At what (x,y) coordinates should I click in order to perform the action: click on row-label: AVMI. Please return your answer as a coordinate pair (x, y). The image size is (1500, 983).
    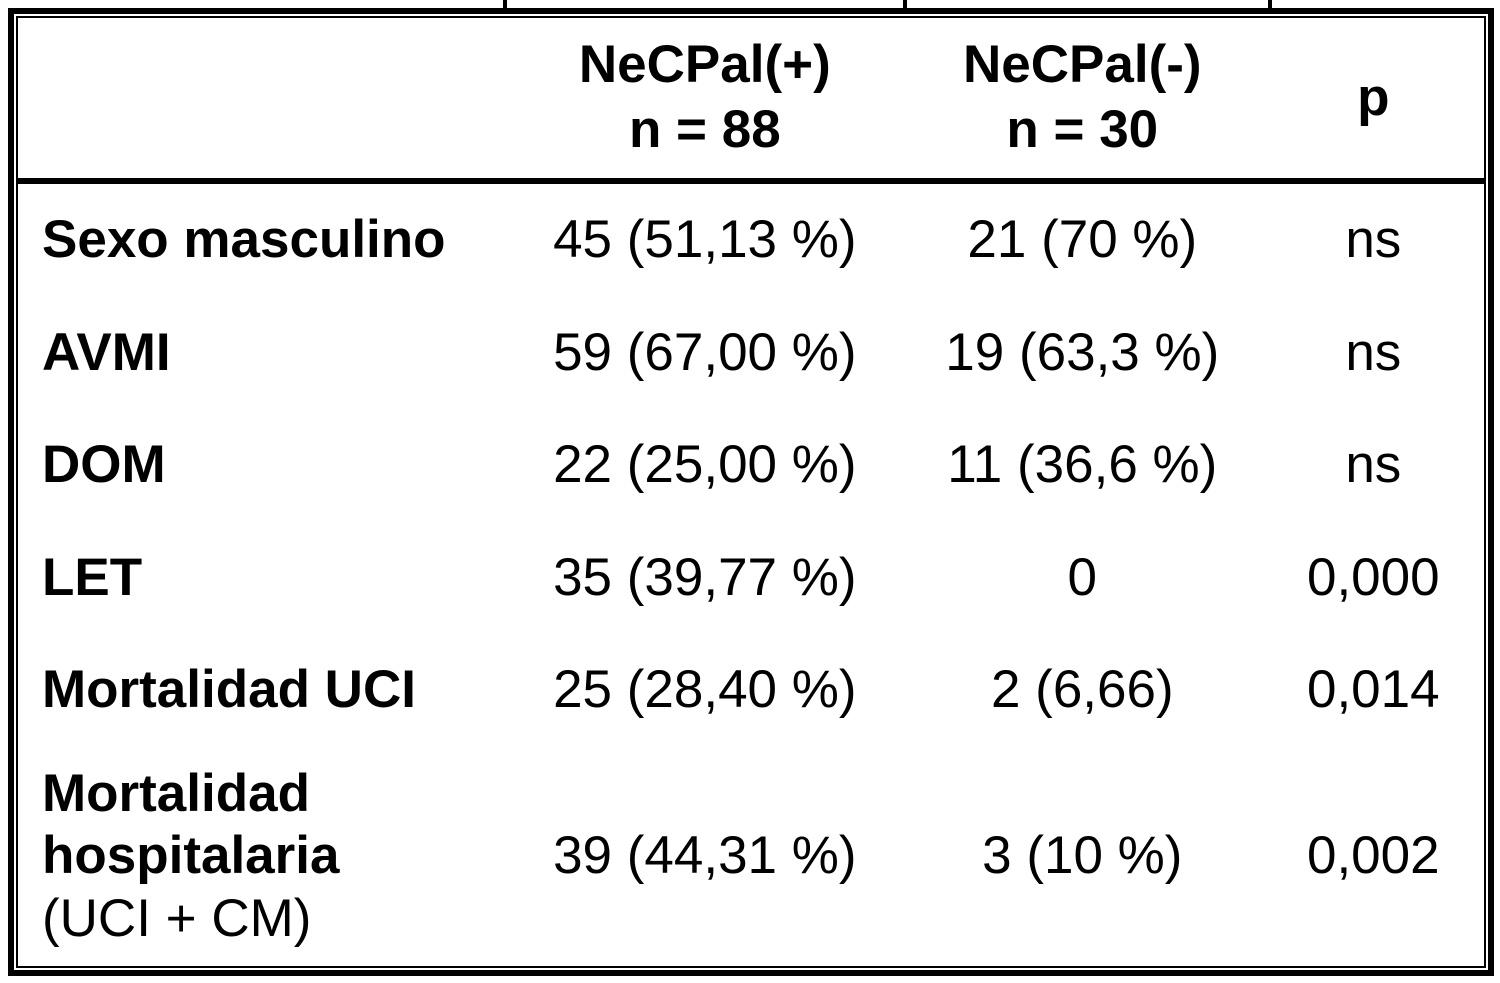
    Looking at the image, I should click on (106, 352).